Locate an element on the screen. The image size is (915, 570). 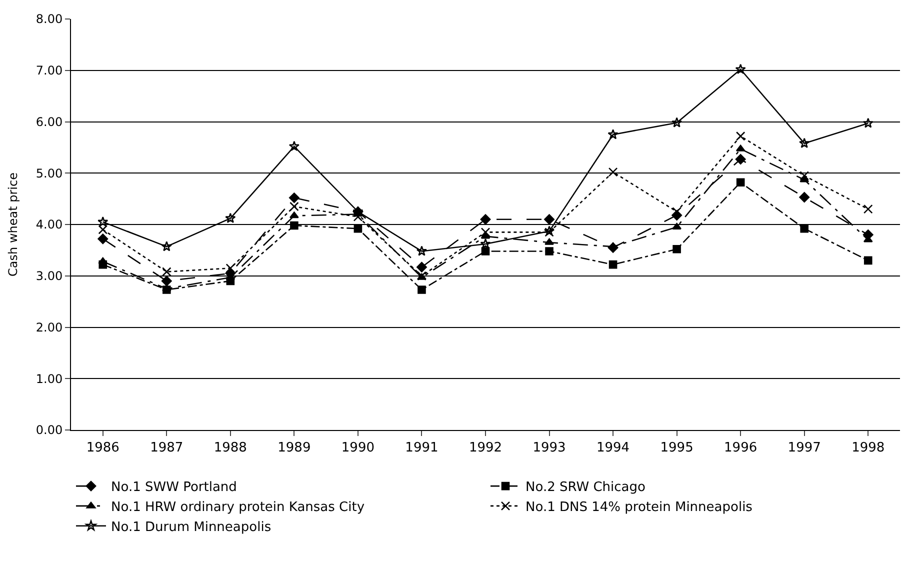
legend-label: No.1 Durum Minneapolis is located at coordinates (191, 527).